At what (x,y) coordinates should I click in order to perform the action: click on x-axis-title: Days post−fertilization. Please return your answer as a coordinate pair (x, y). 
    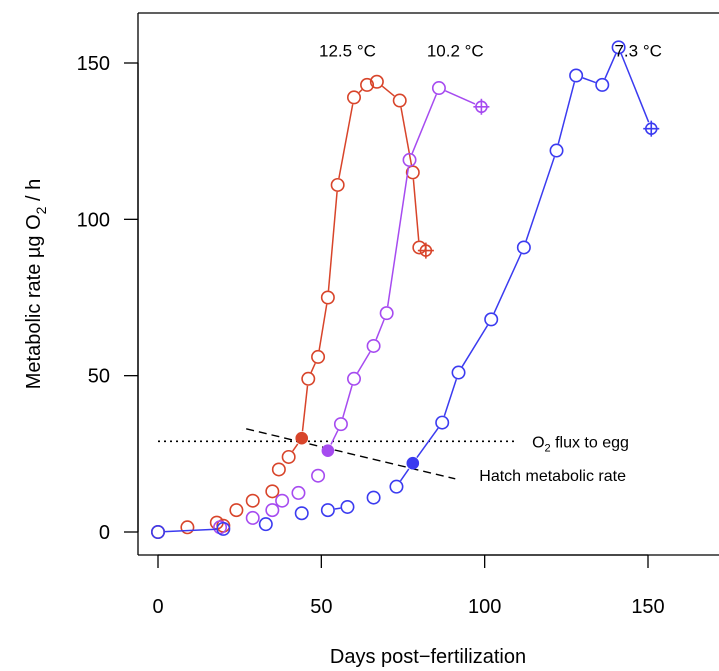
    Looking at the image, I should click on (428, 657).